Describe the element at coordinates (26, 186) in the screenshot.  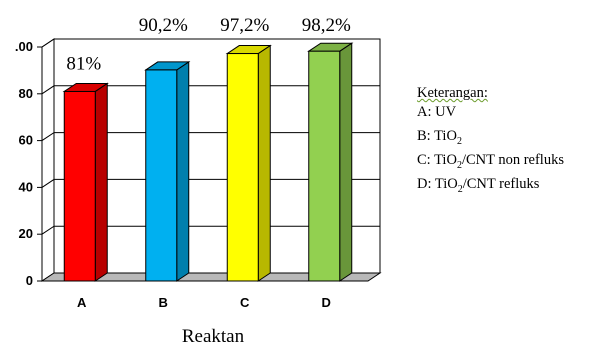
I see `y-tick-label: 40` at that location.